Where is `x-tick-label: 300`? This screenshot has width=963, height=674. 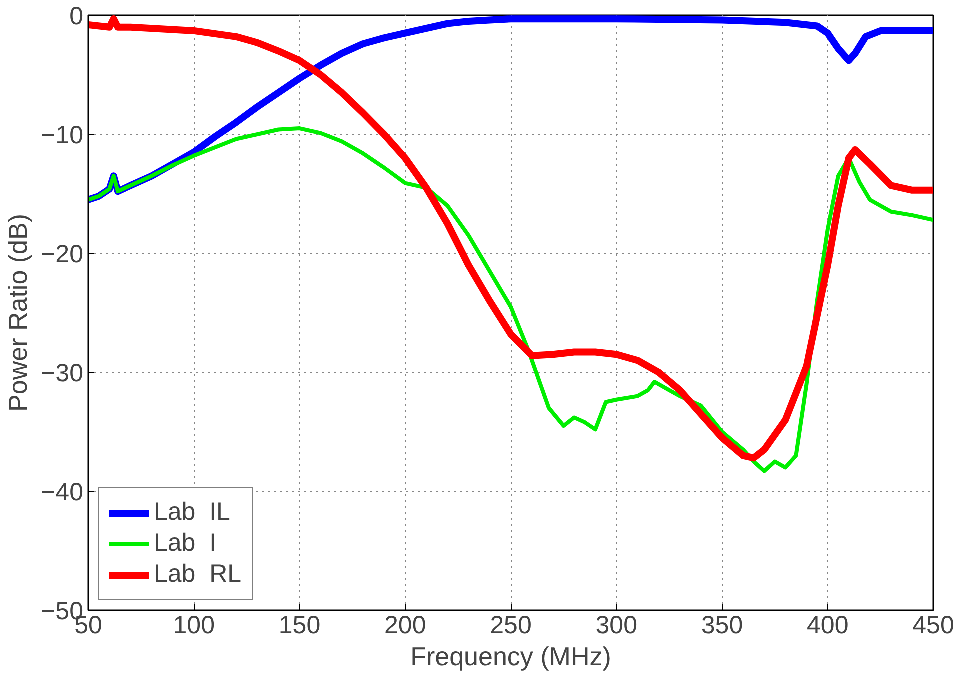 x-tick-label: 300 is located at coordinates (617, 626).